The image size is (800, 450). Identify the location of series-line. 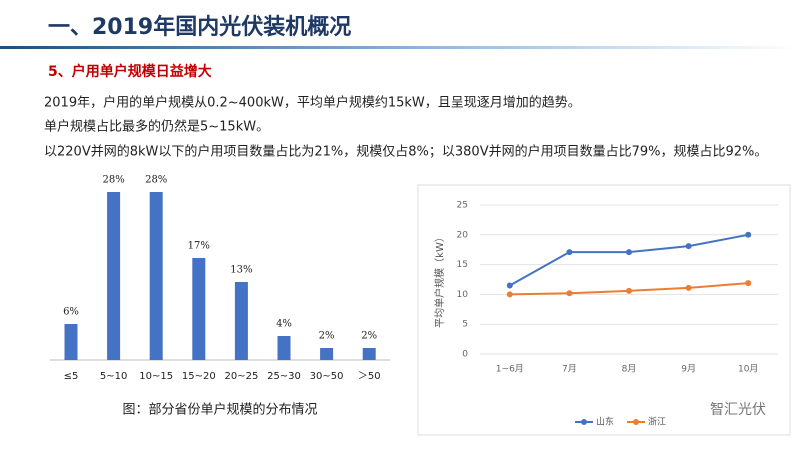
(629, 260).